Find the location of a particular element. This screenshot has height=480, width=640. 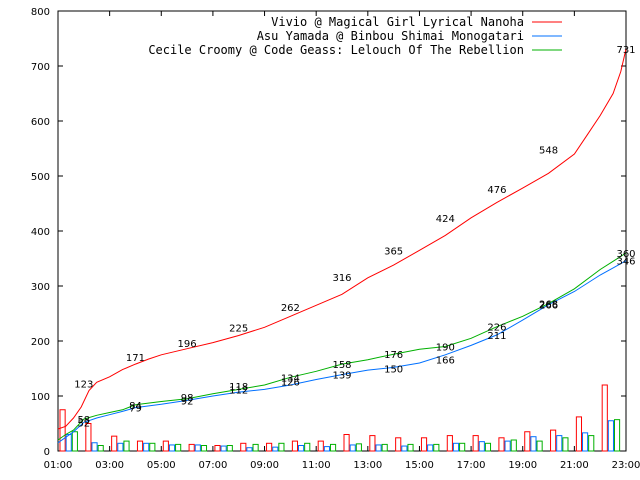

y-tick-label: 200 is located at coordinates (40, 342).